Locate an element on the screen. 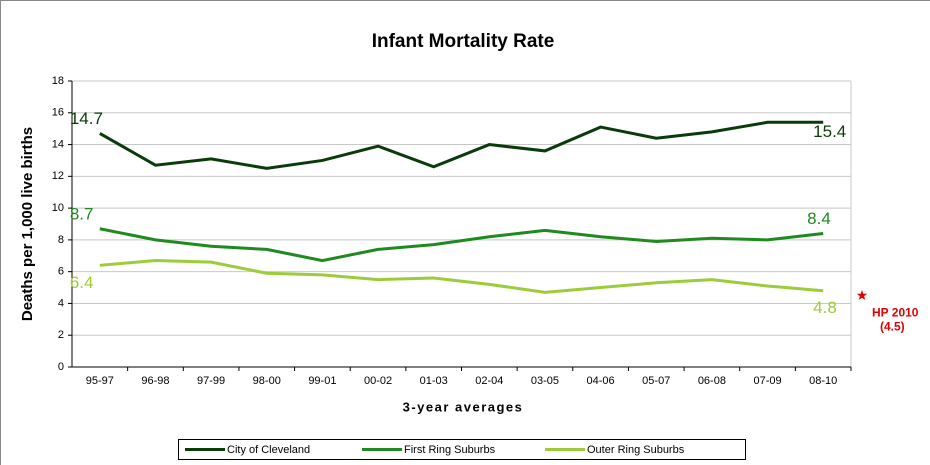  x-axis-label: 3-year averages is located at coordinates (463, 406).